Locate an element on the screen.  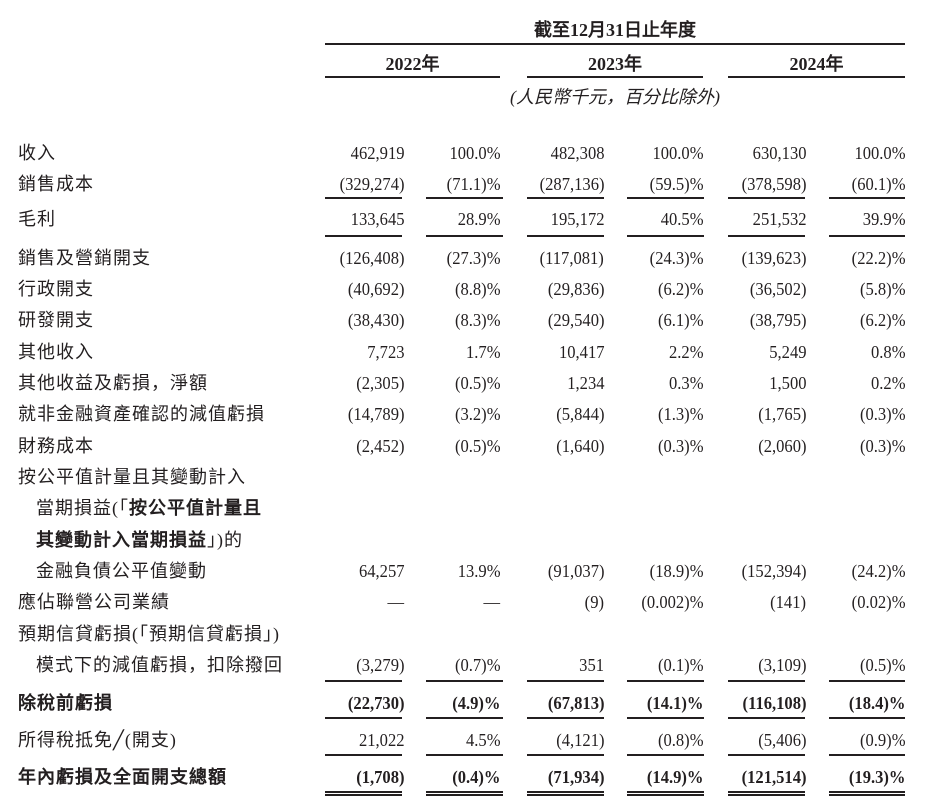
amount-cell: (71,934) is located at coordinates (575, 777).